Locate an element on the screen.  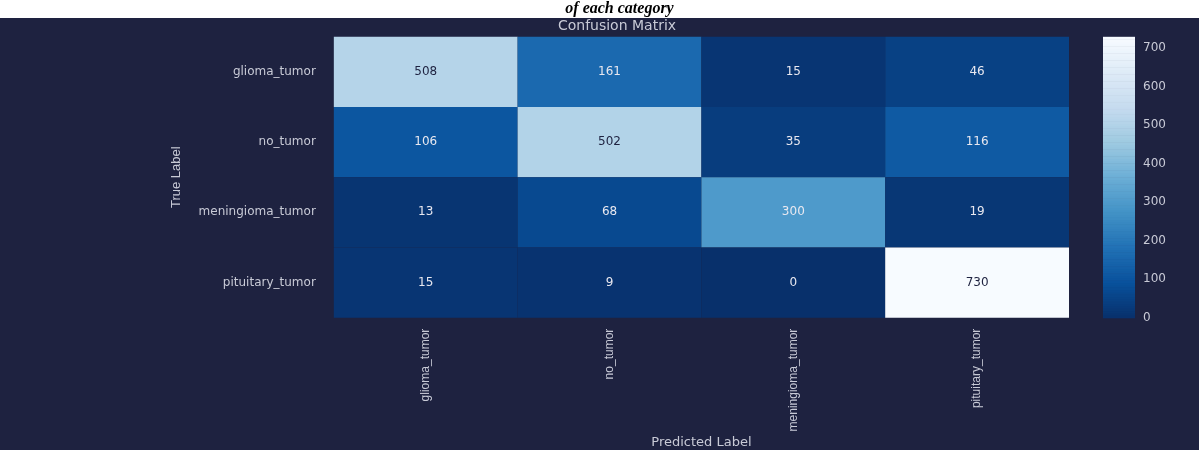
color-bar-label: 400 is located at coordinates (1154, 162).